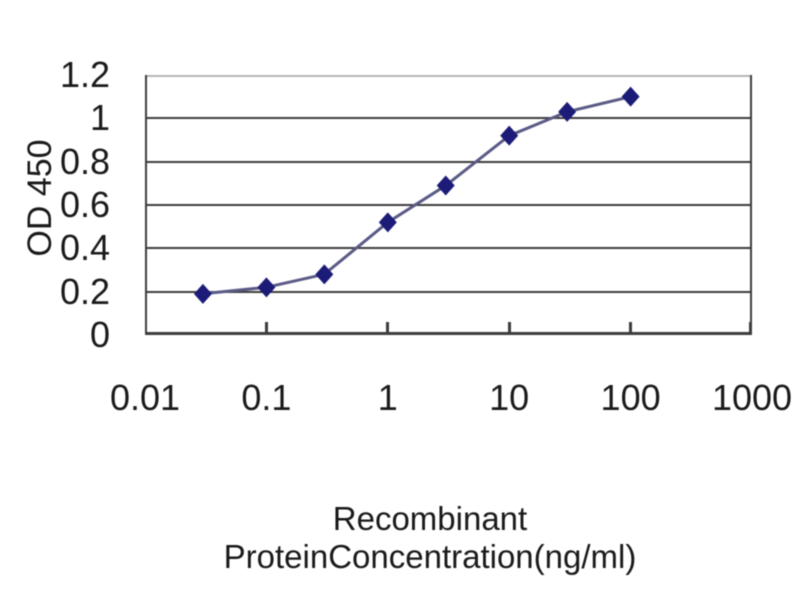 The width and height of the screenshot is (800, 600). I want to click on x-tick-label: 1000, so click(752, 397).